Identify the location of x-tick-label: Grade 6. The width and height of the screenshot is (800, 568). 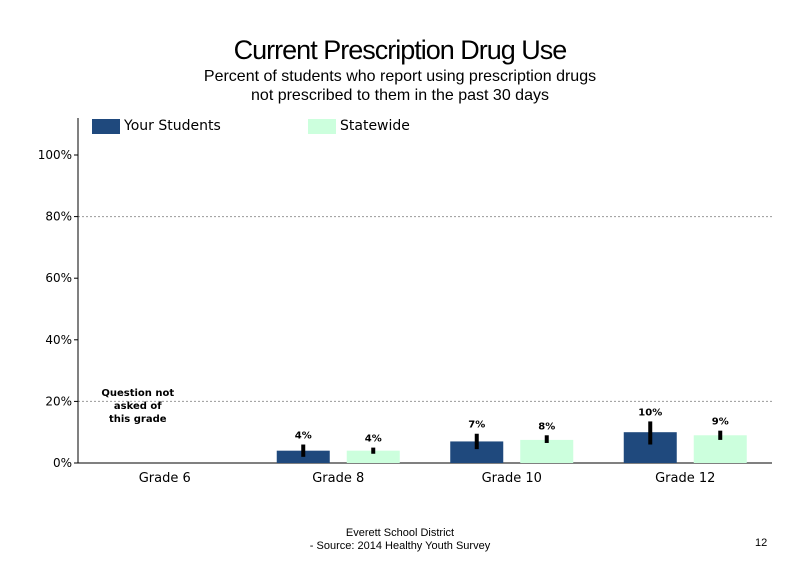
(165, 478).